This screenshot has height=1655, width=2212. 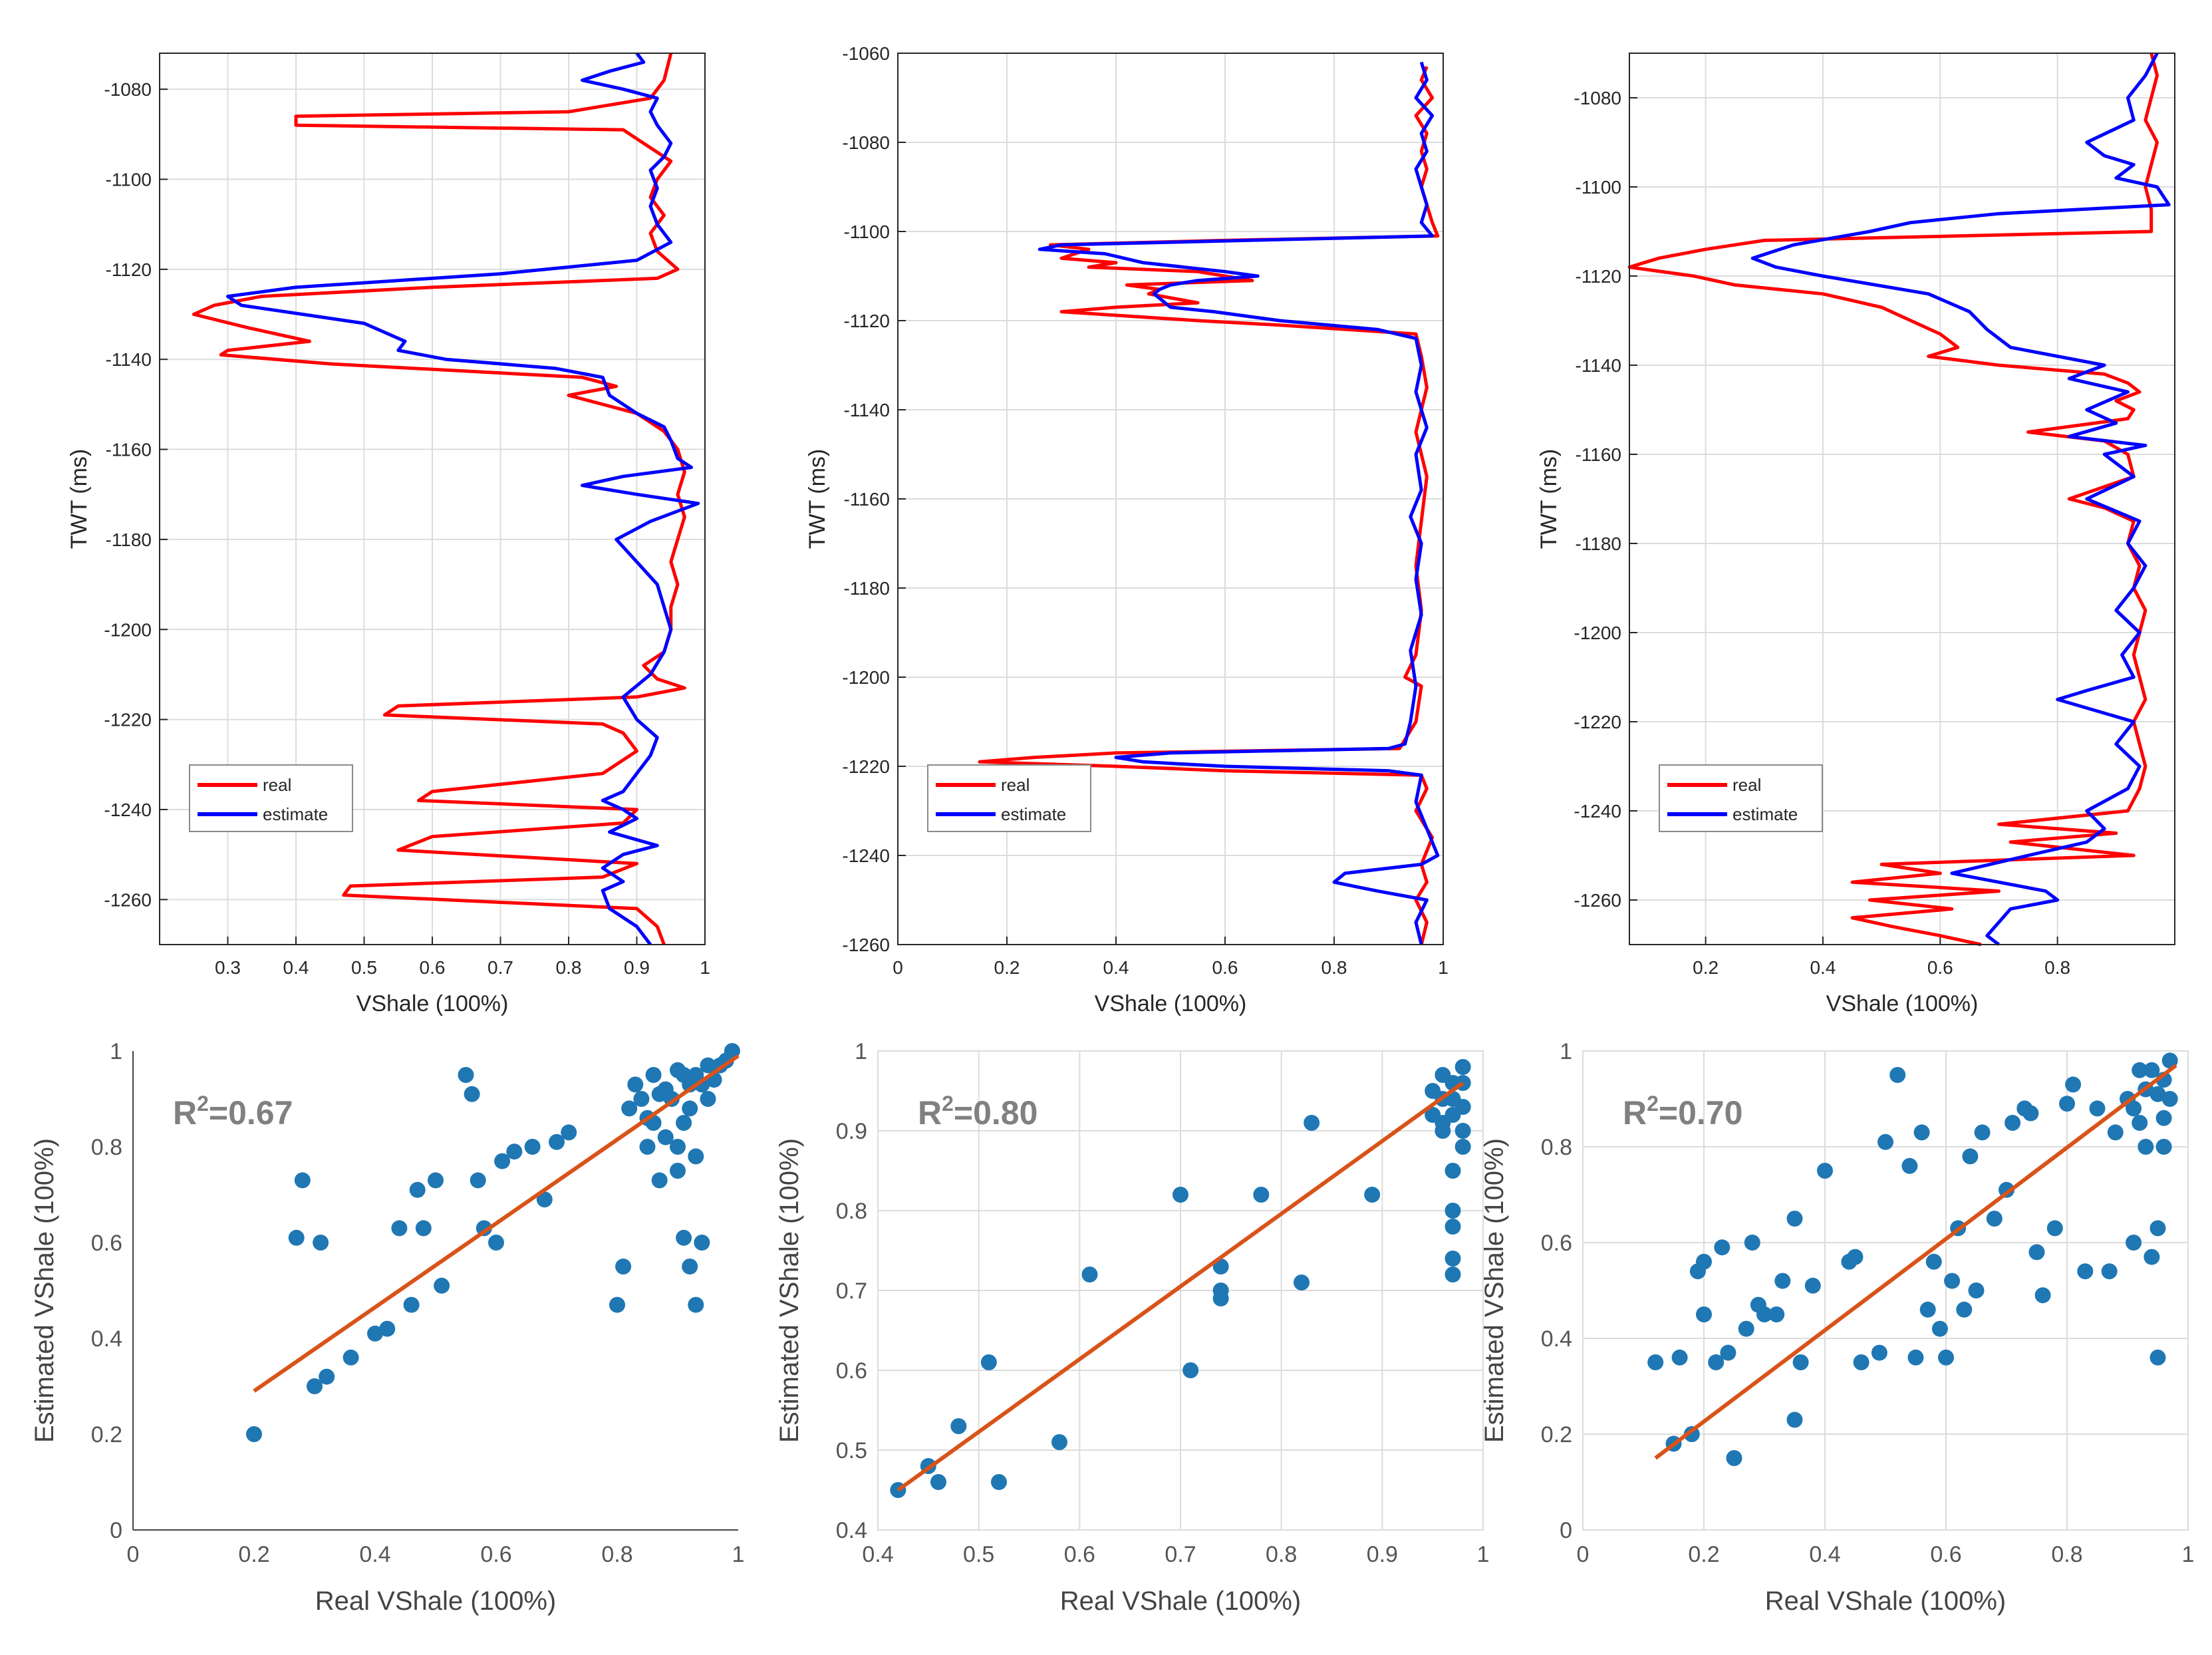 I want to click on legend-label-estimate: estimate, so click(x=1765, y=814).